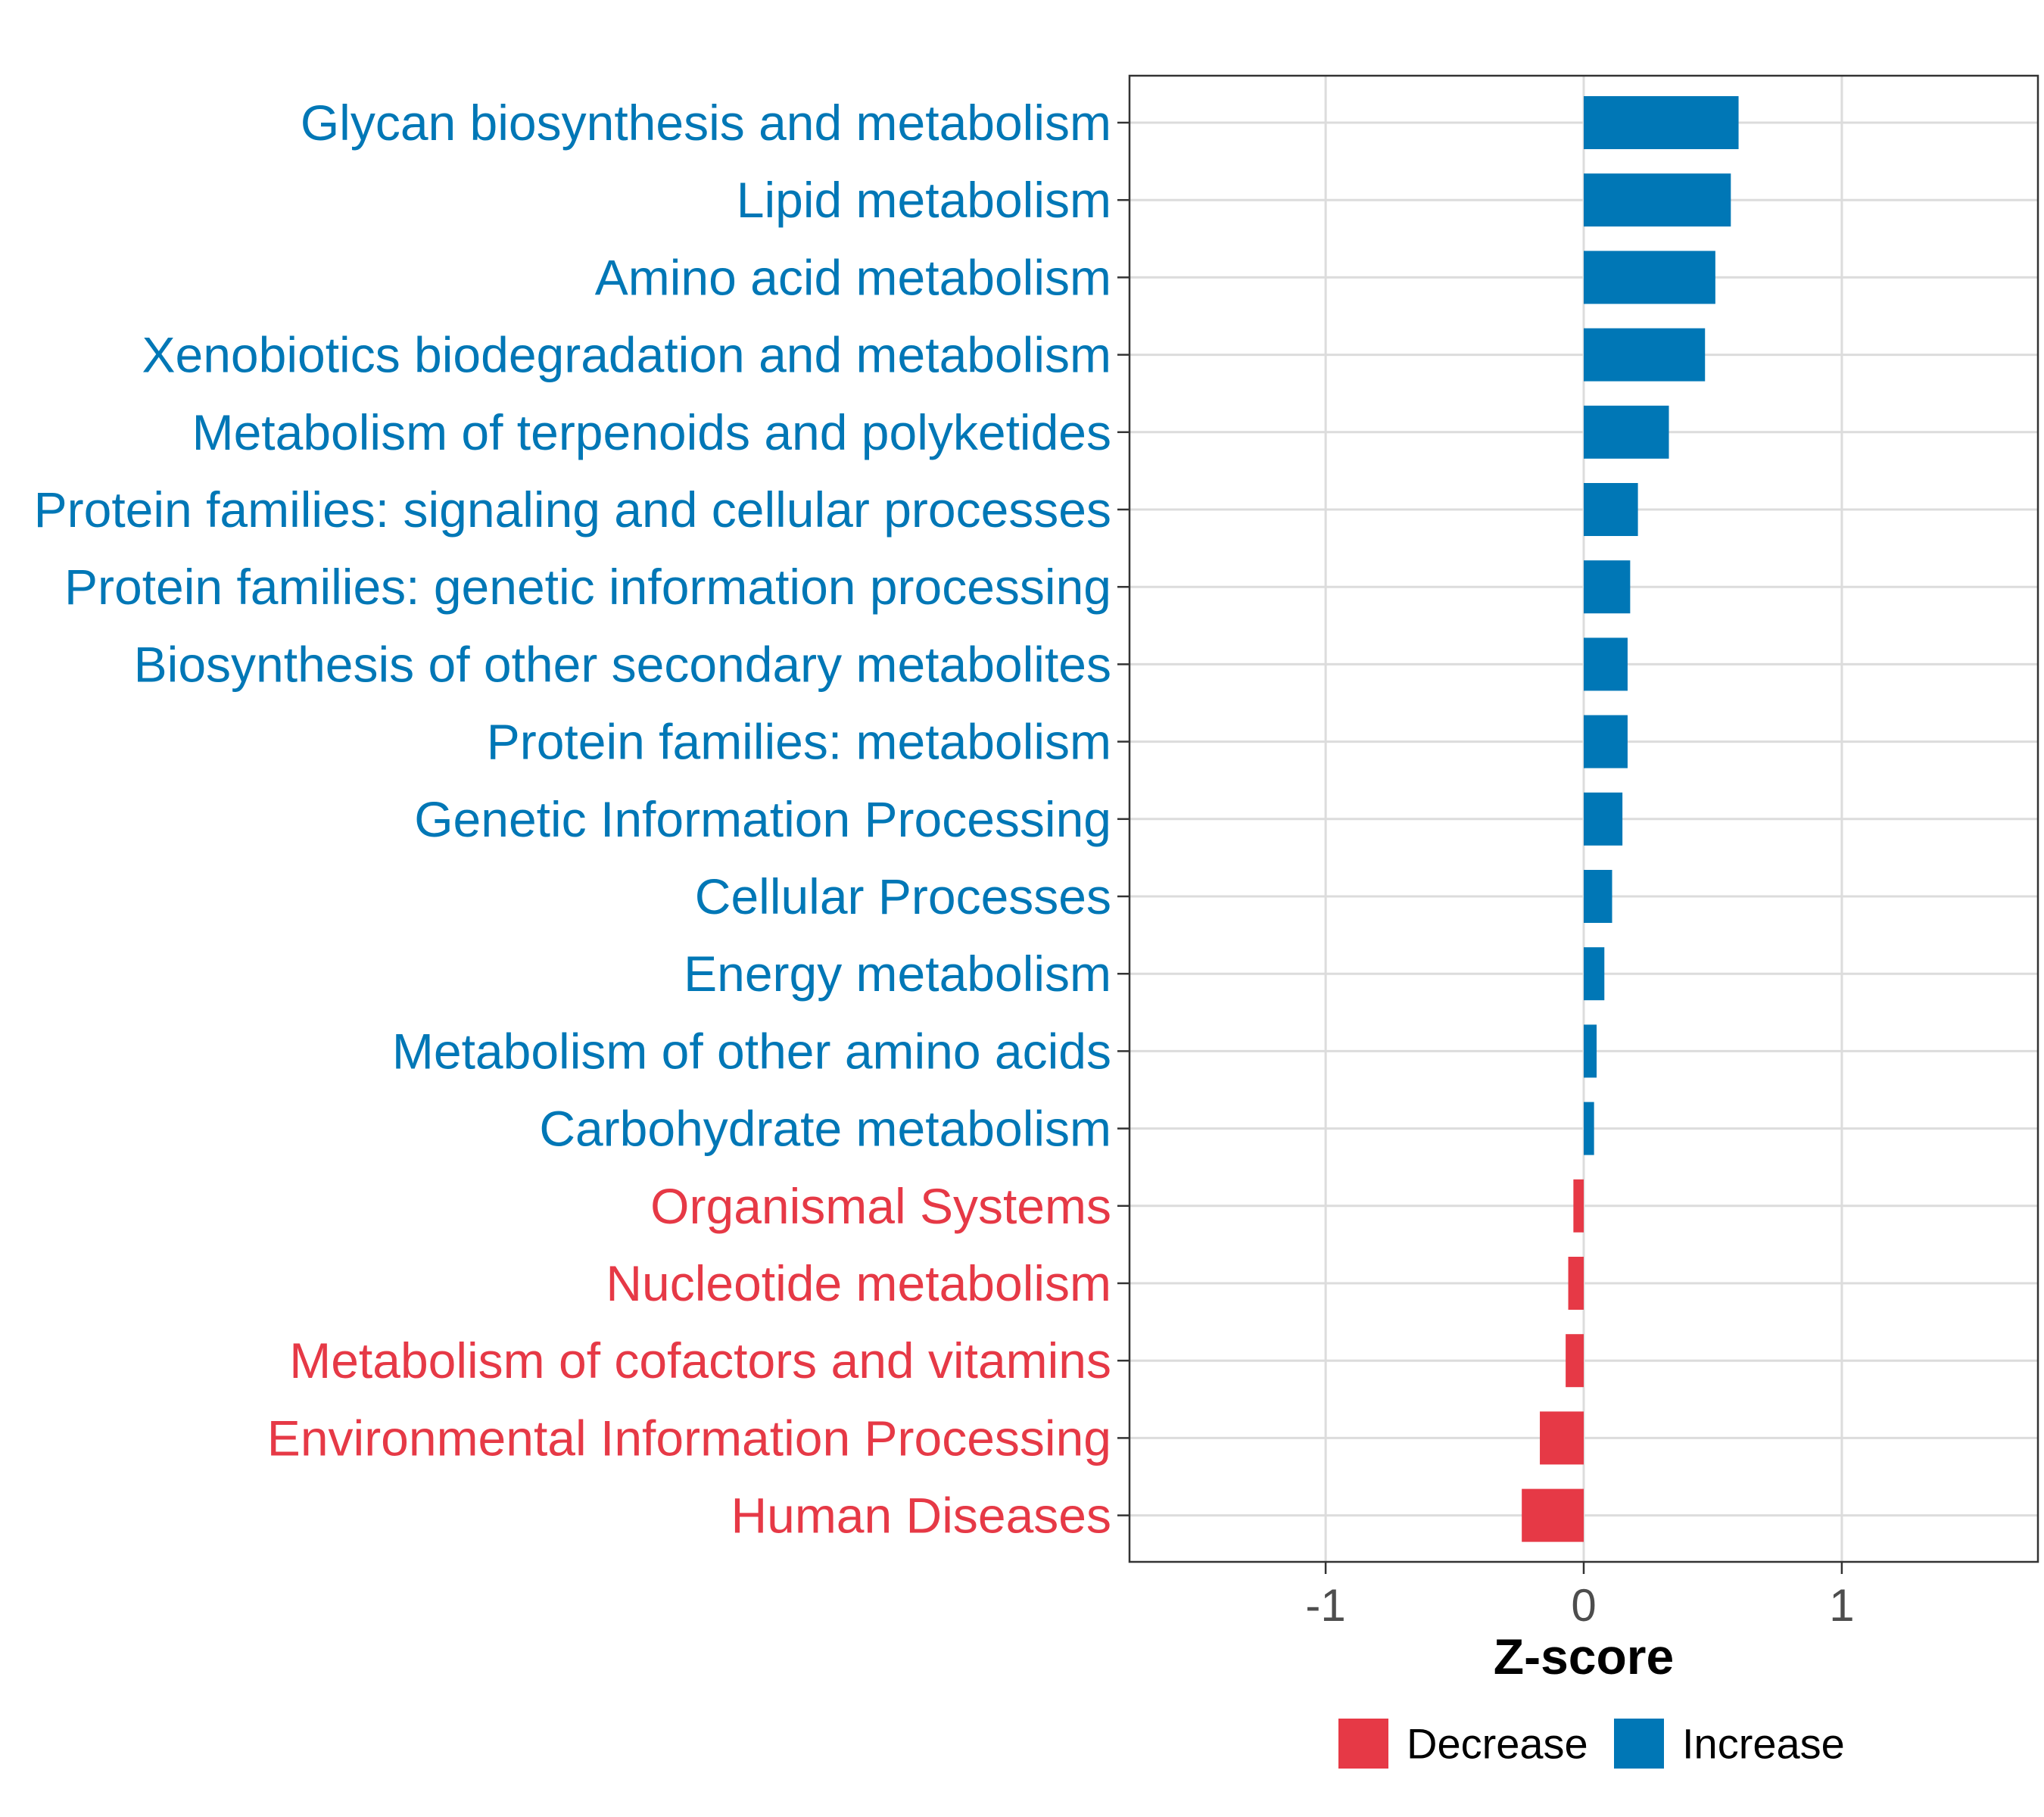  I want to click on y-tick-label: Organismal Systems, so click(881, 1206).